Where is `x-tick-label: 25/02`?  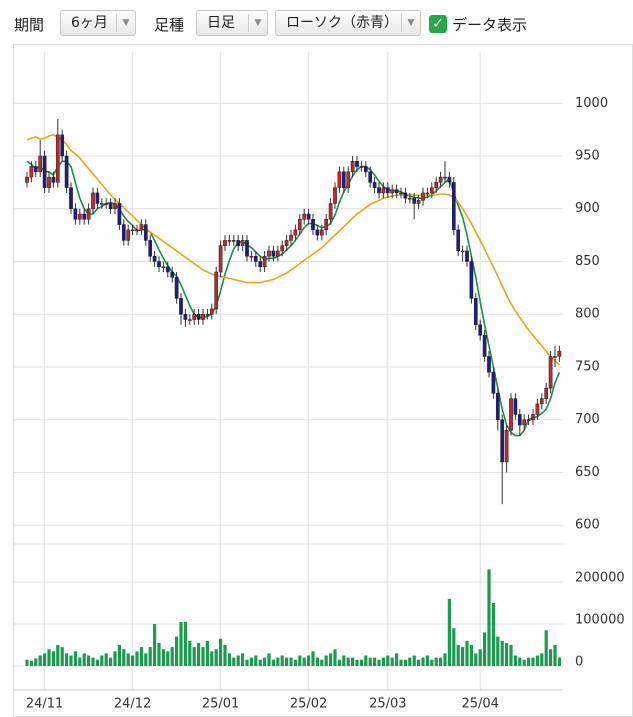
x-tick-label: 25/02 is located at coordinates (308, 704).